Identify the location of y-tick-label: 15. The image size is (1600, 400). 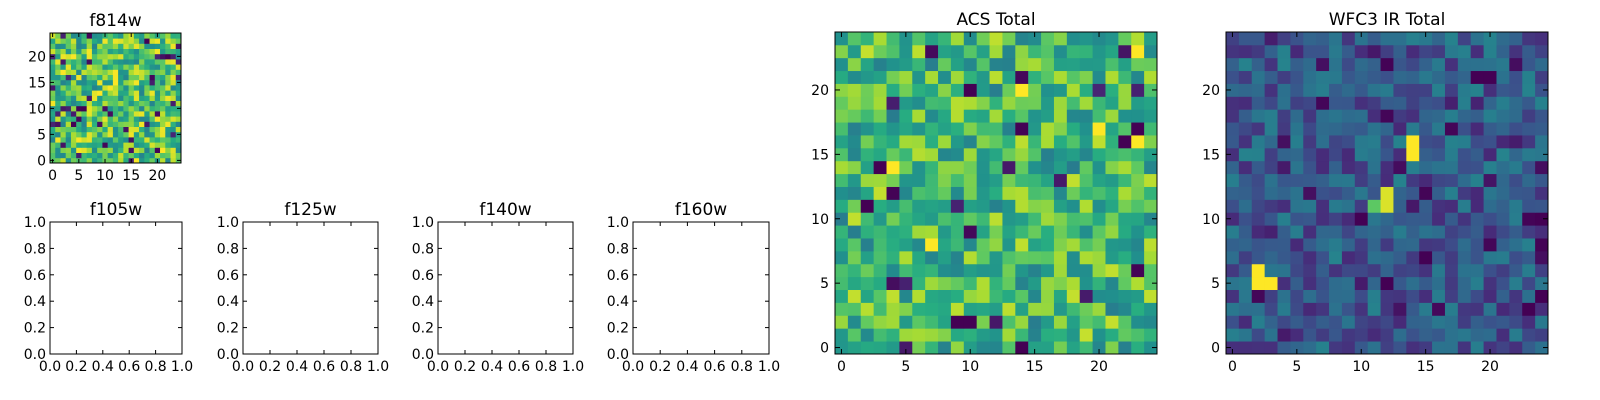
(37, 83).